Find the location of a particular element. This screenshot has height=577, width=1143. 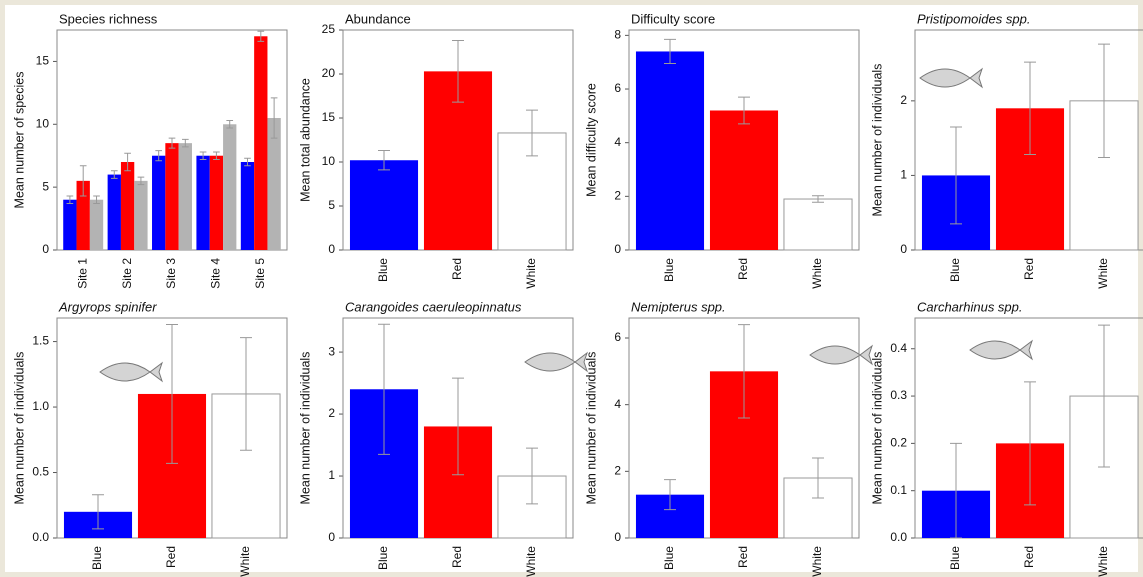

y-tick-label: 0.0 is located at coordinates (898, 537).